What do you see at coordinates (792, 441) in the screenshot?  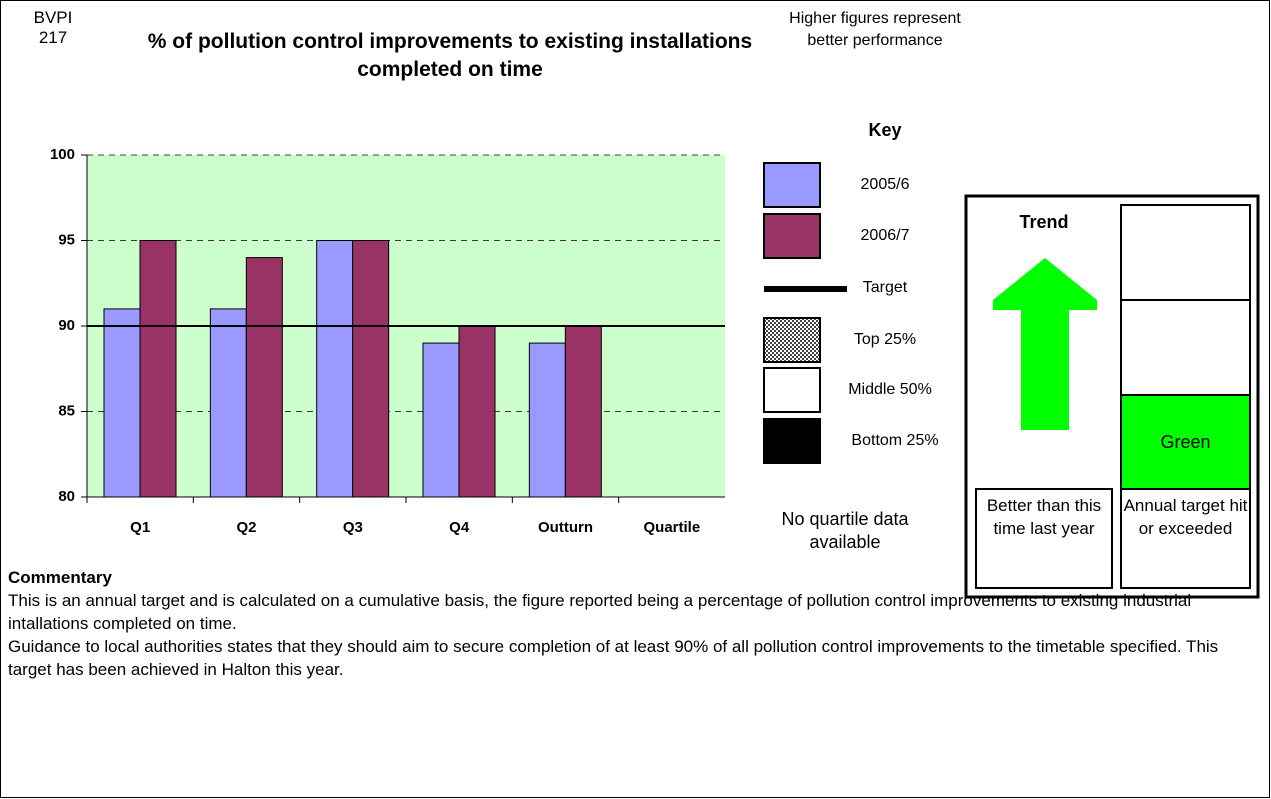 I see `bottom-quartile-swatch` at bounding box center [792, 441].